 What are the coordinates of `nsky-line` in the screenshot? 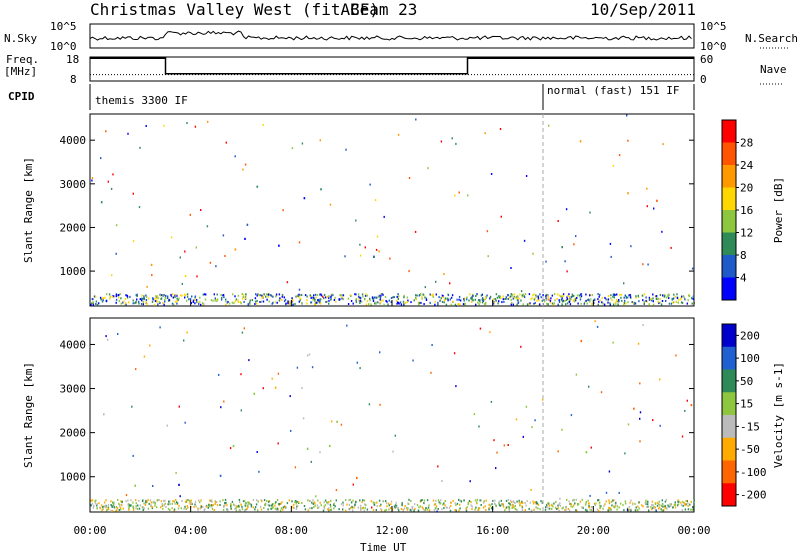 It's located at (390, 37).